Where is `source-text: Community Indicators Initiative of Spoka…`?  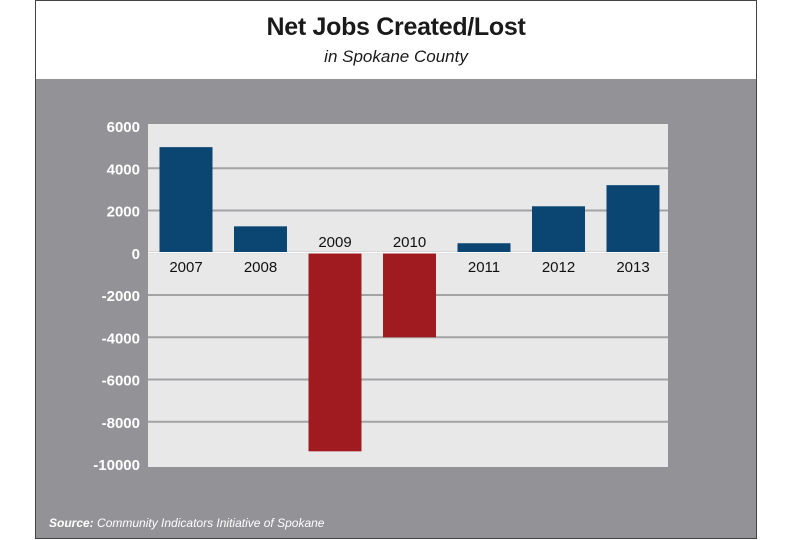
source-text: Community Indicators Initiative of Spoka… is located at coordinates (211, 523).